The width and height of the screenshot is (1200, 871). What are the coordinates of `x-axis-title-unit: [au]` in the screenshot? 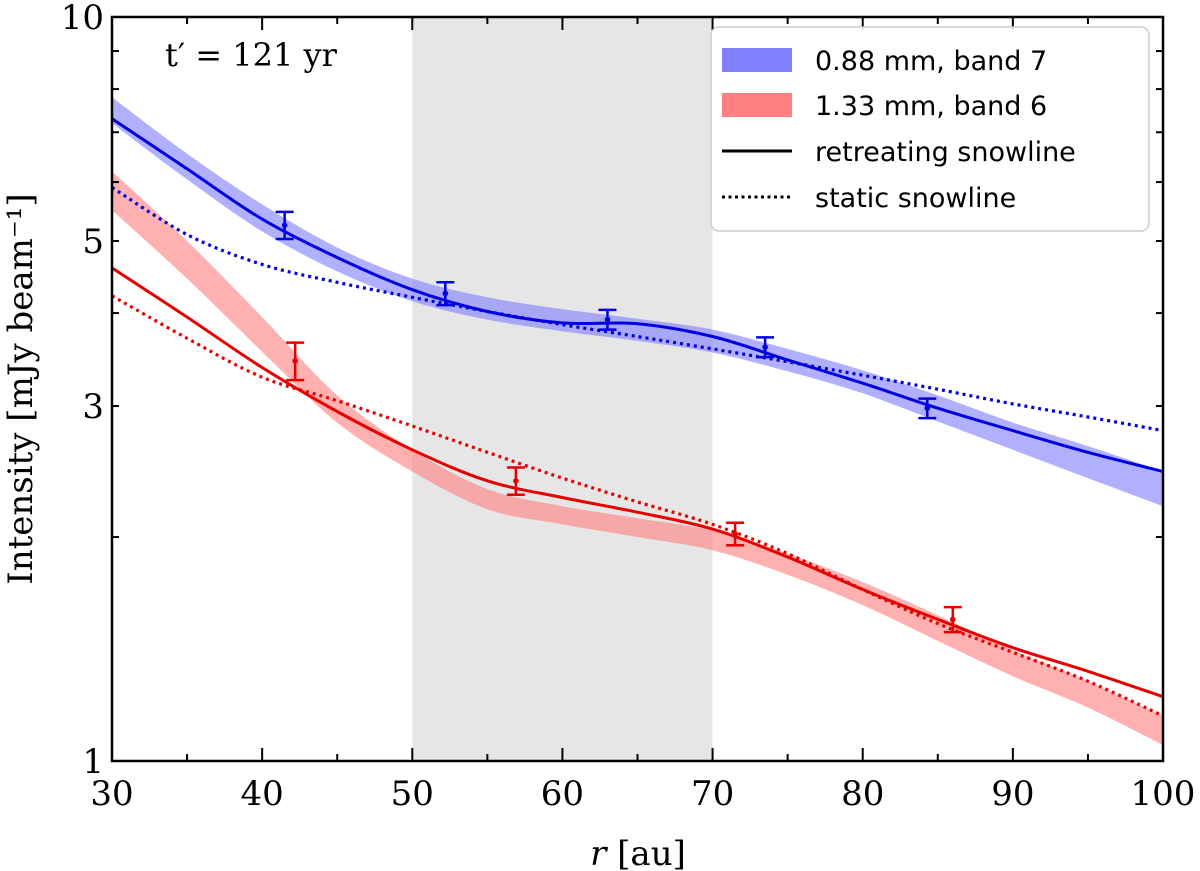 It's located at (651, 852).